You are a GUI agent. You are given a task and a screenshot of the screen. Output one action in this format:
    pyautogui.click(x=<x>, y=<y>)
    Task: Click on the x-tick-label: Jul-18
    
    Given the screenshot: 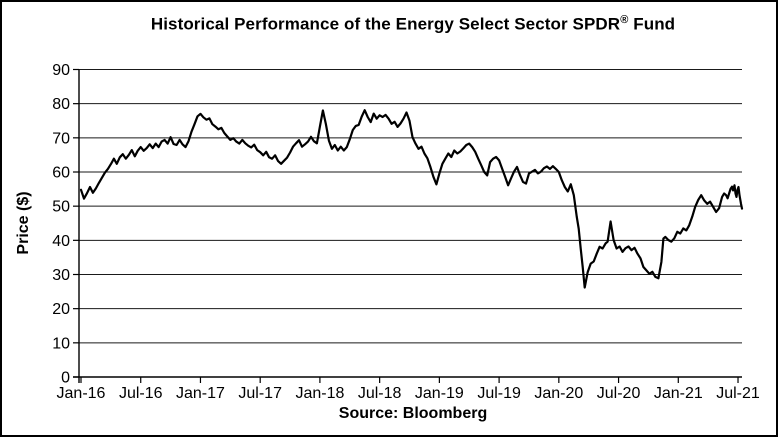 What is the action you would take?
    pyautogui.click(x=380, y=393)
    